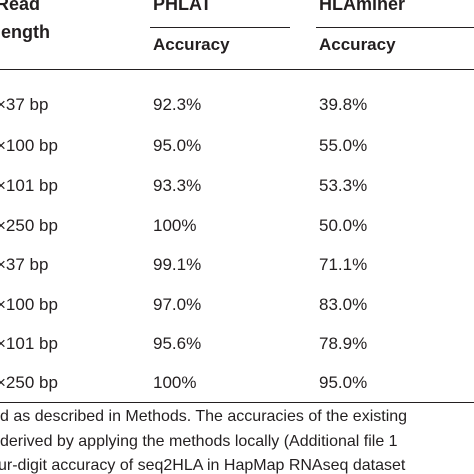 The height and width of the screenshot is (474, 474). I want to click on header-rule-phlat, so click(220, 27).